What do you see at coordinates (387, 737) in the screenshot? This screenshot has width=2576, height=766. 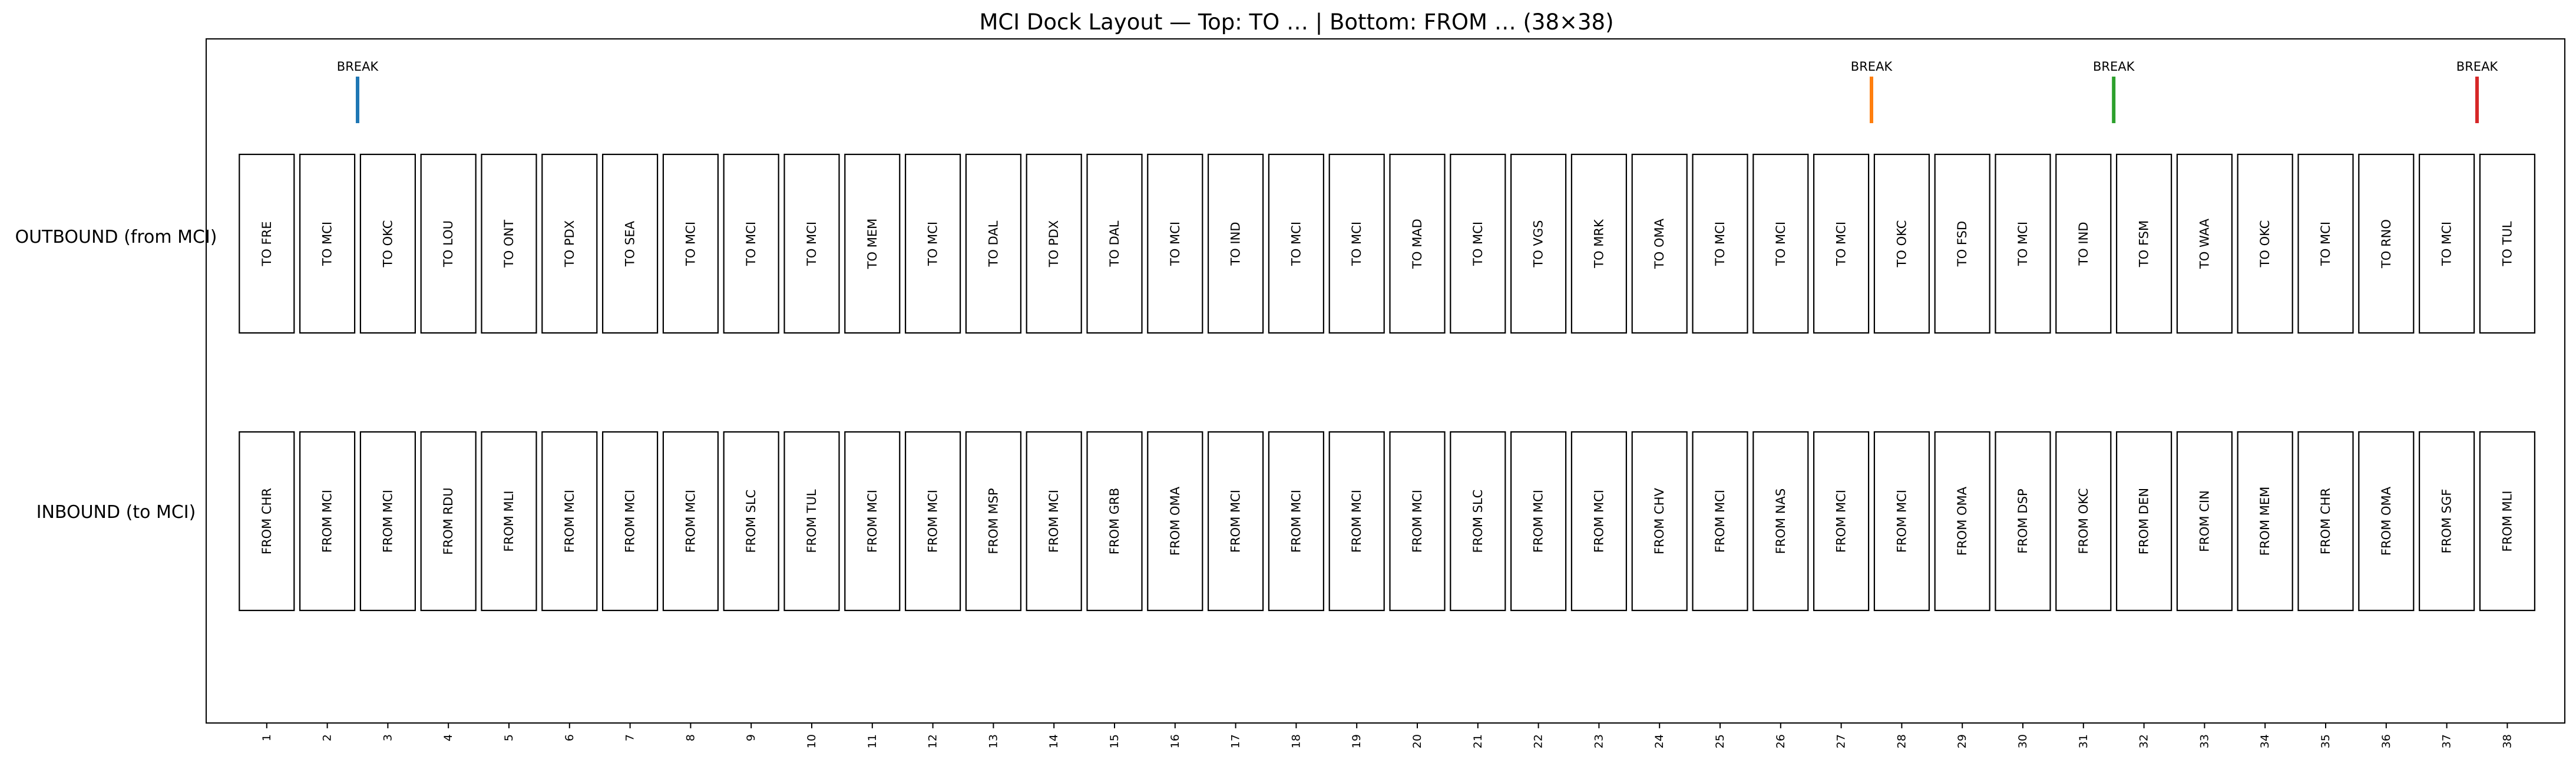 I see `door-number-label: 3` at bounding box center [387, 737].